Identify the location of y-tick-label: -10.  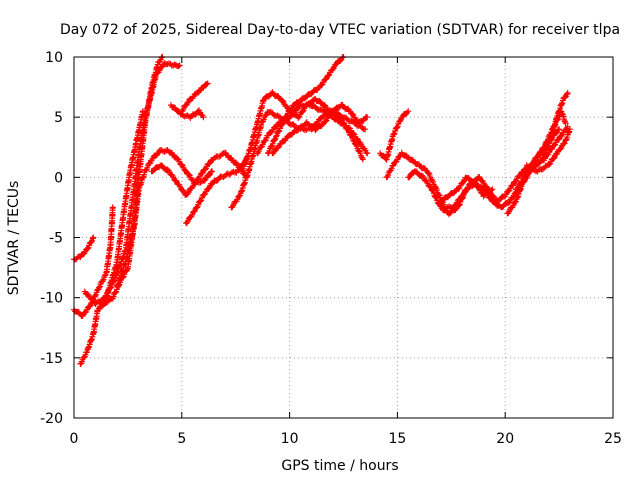
(51, 299).